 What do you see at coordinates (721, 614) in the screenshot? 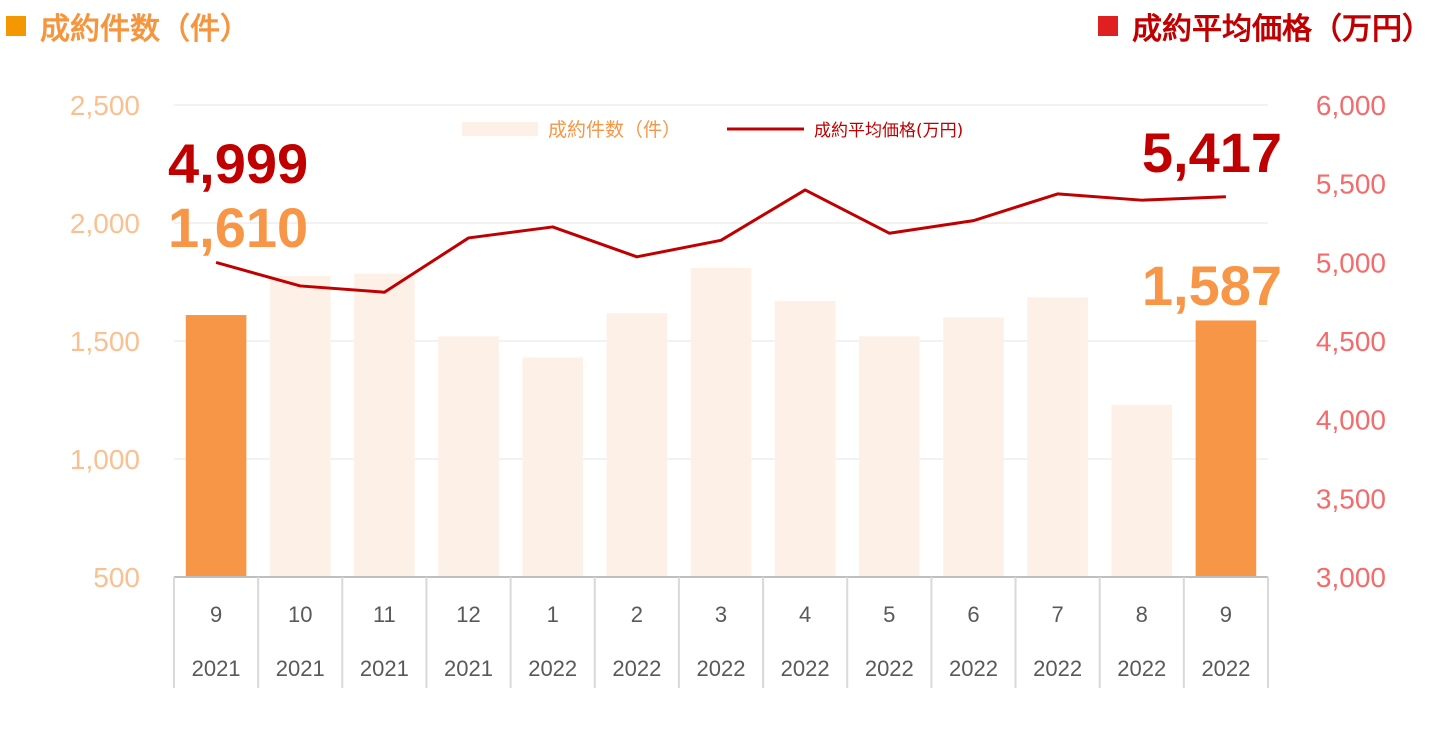
I see `x-tick-month: 3` at bounding box center [721, 614].